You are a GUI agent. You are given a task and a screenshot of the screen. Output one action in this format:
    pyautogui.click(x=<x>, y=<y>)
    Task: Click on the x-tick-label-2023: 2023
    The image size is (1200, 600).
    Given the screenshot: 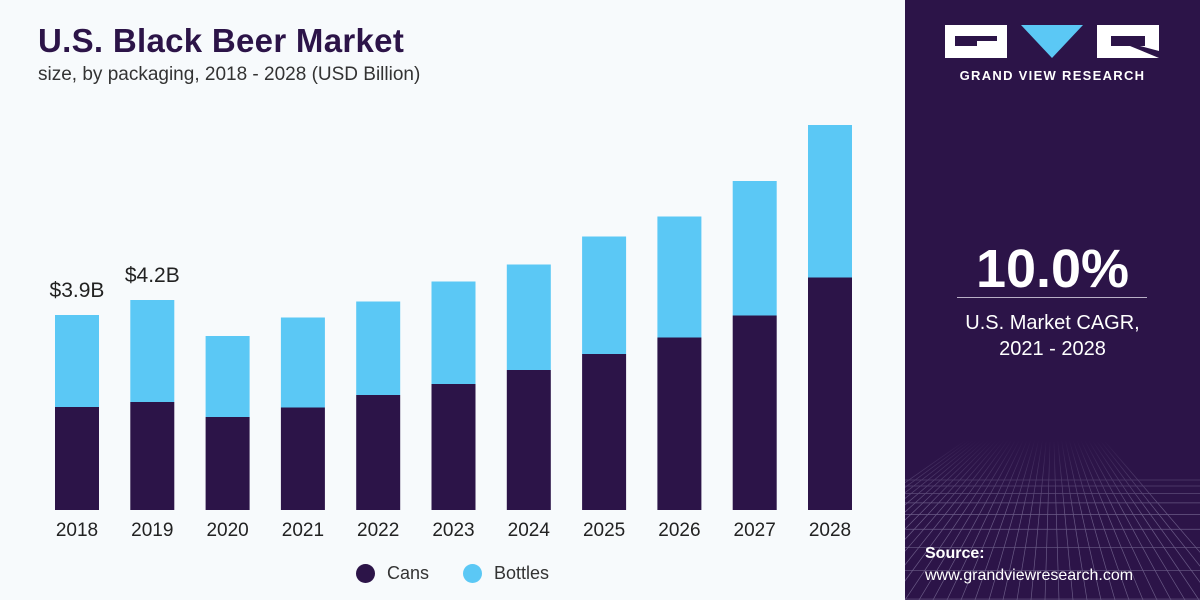 What is the action you would take?
    pyautogui.click(x=453, y=530)
    